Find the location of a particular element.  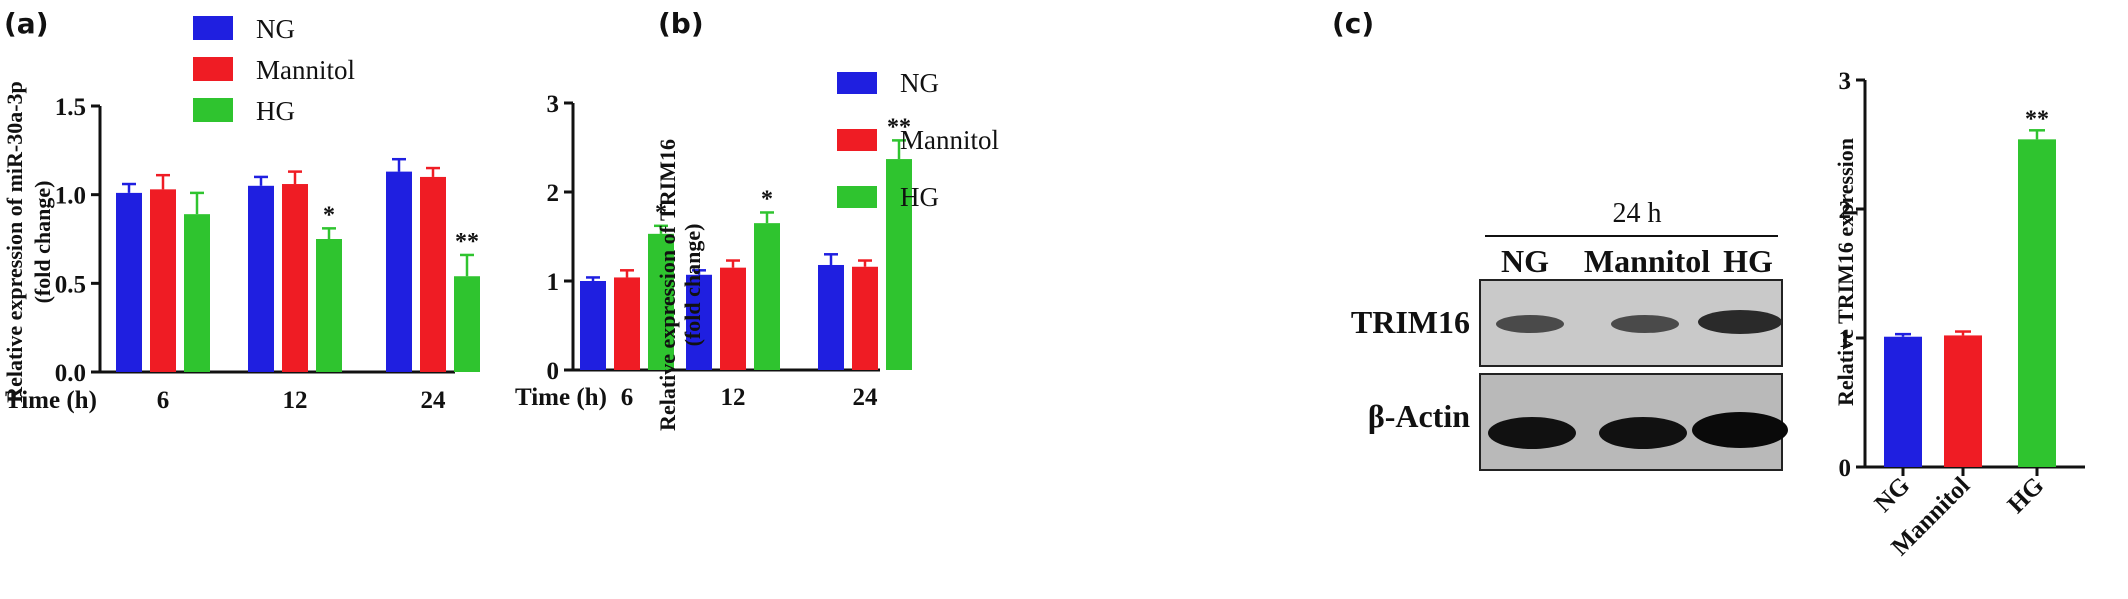

a-ytick-label: 1.5 is located at coordinates (70, 107).